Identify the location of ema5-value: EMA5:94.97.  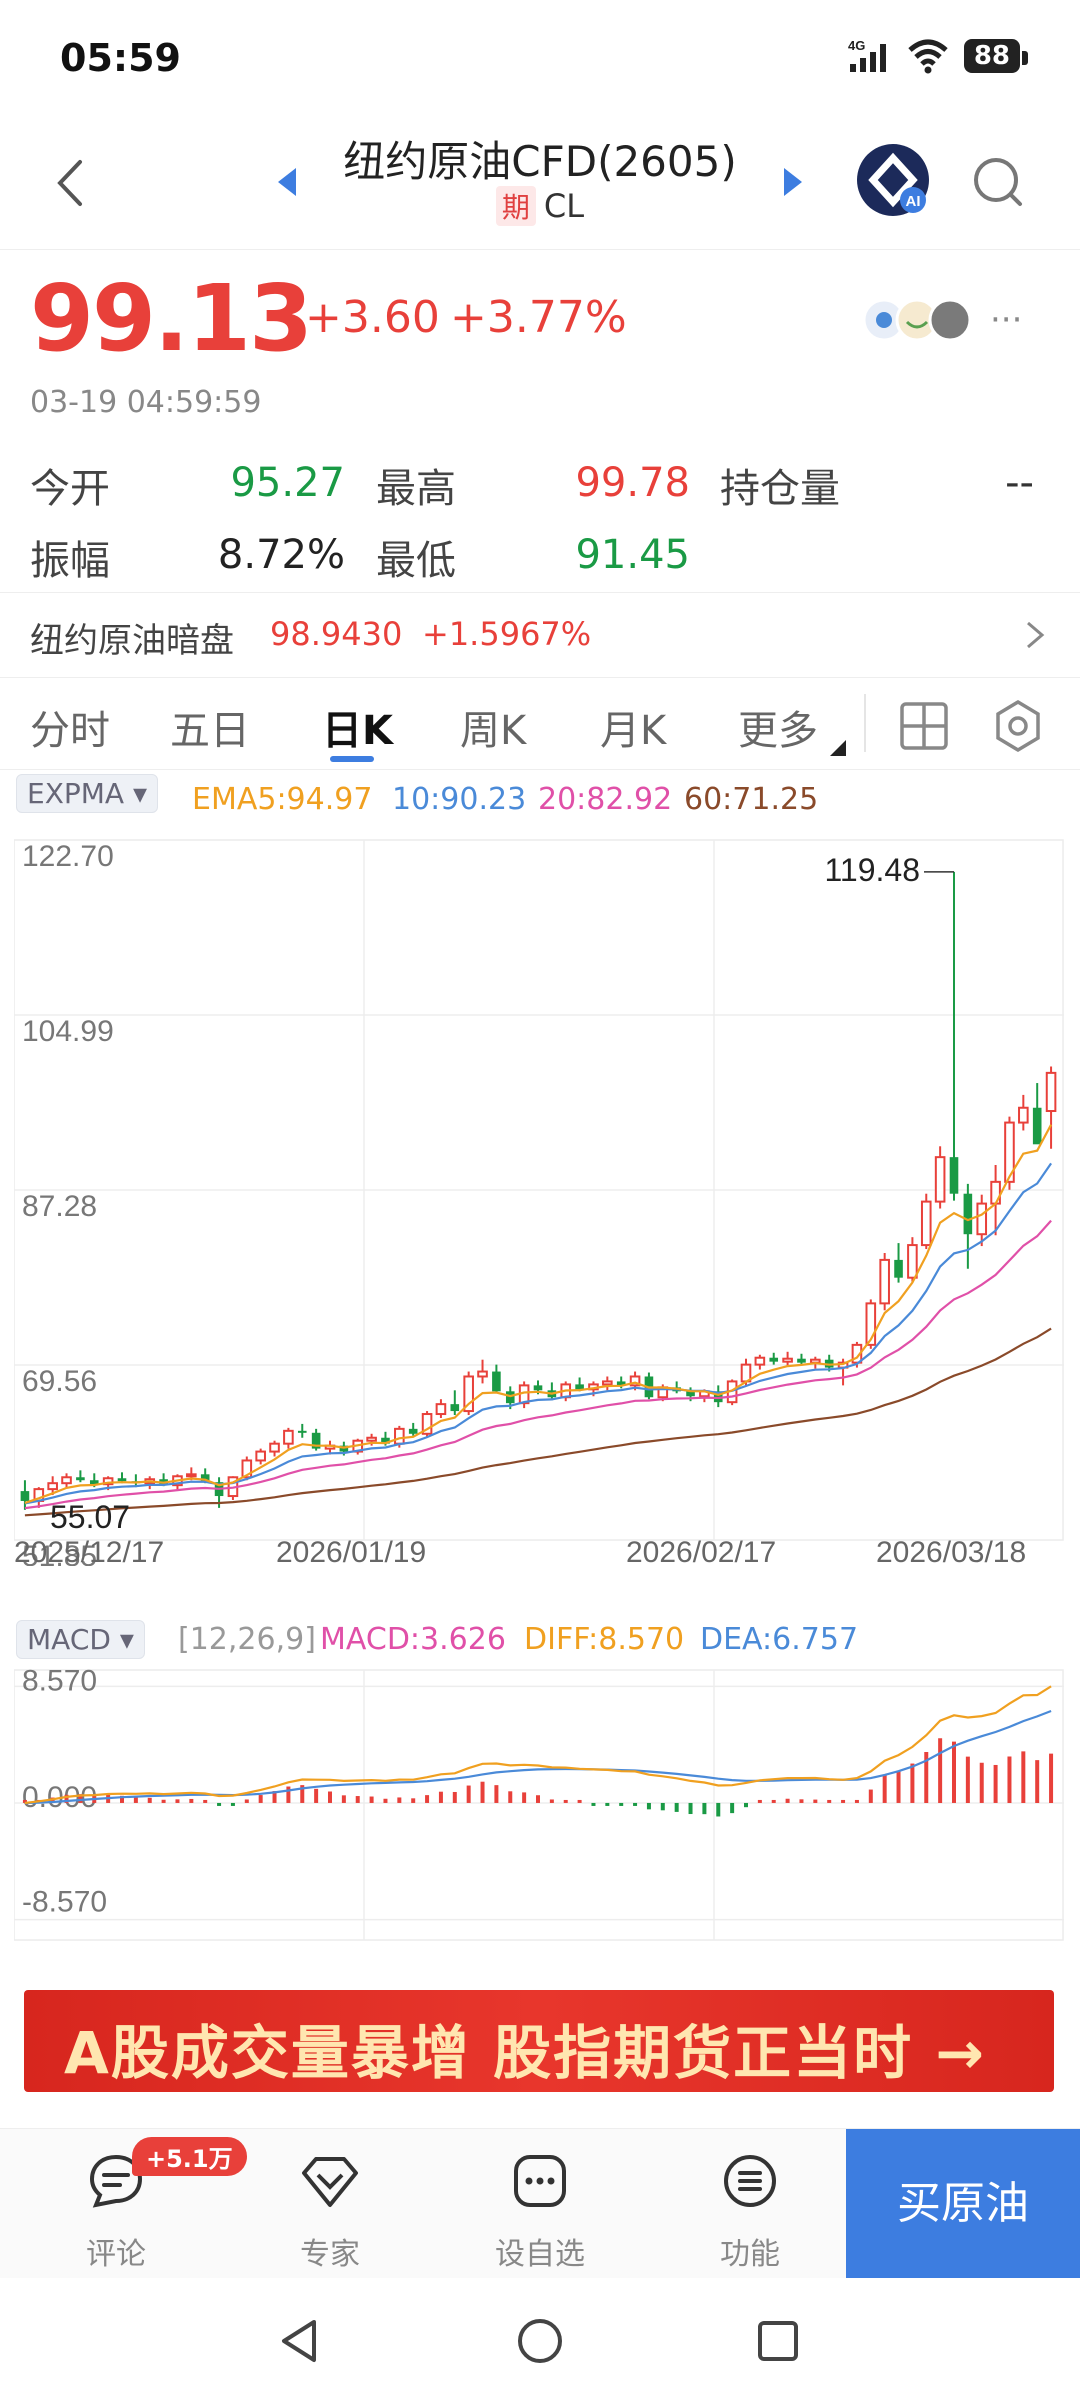
(282, 799).